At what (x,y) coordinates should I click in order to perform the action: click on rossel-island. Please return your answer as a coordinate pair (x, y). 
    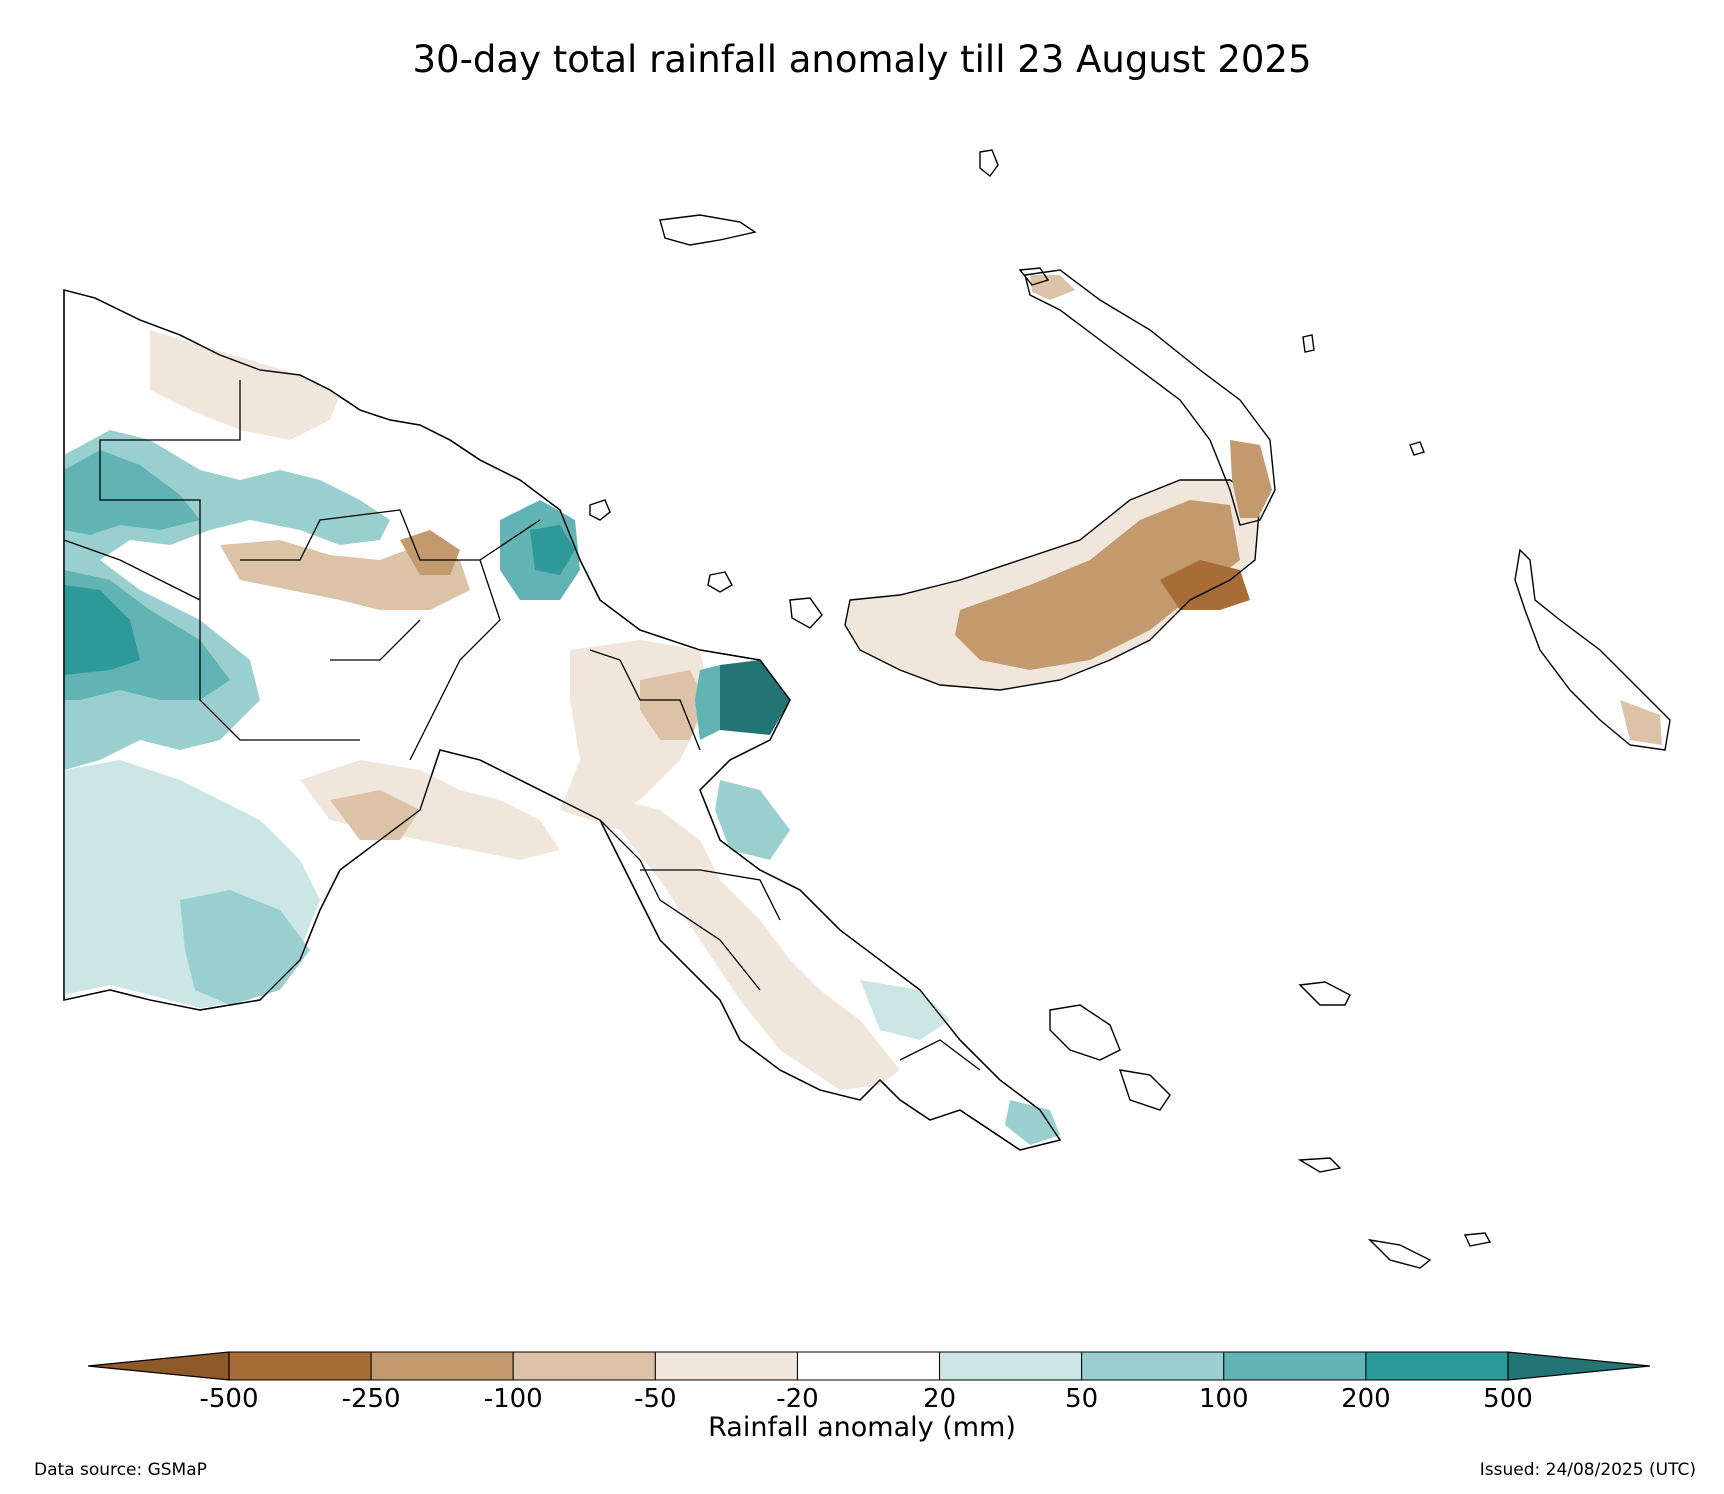
    Looking at the image, I should click on (1477, 1239).